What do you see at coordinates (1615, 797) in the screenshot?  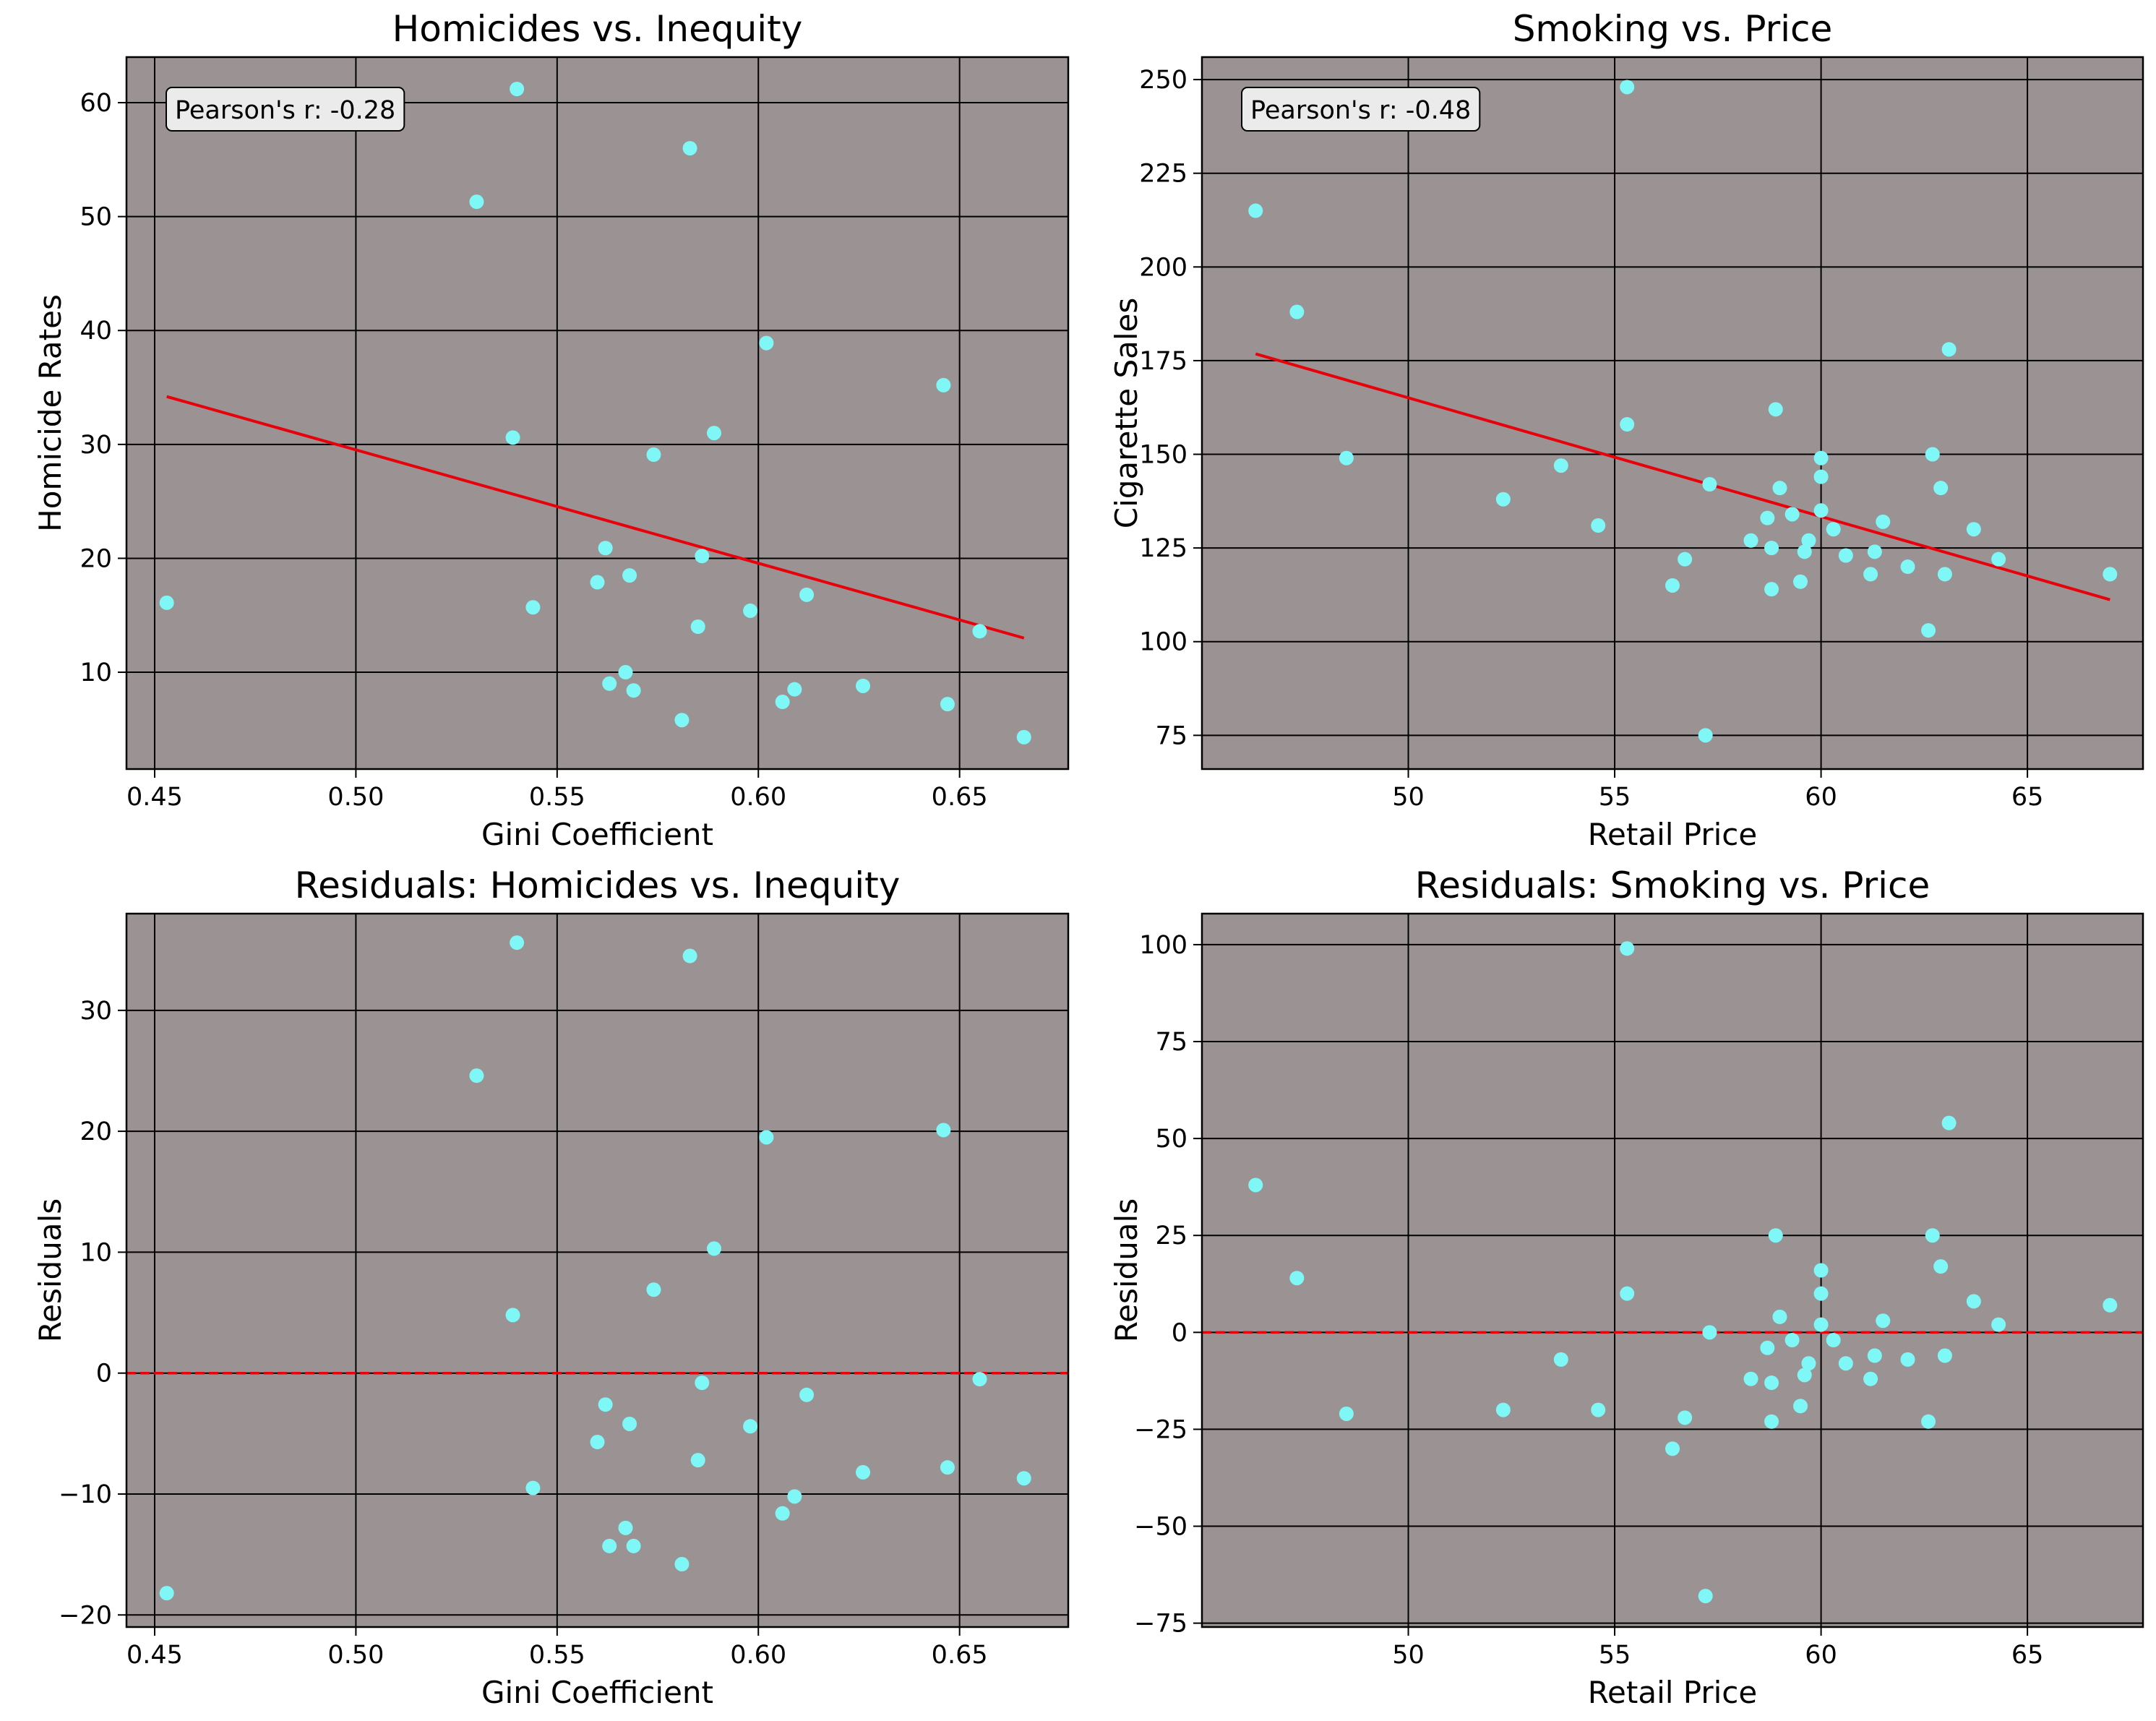 I see `x-tick-label: 55` at bounding box center [1615, 797].